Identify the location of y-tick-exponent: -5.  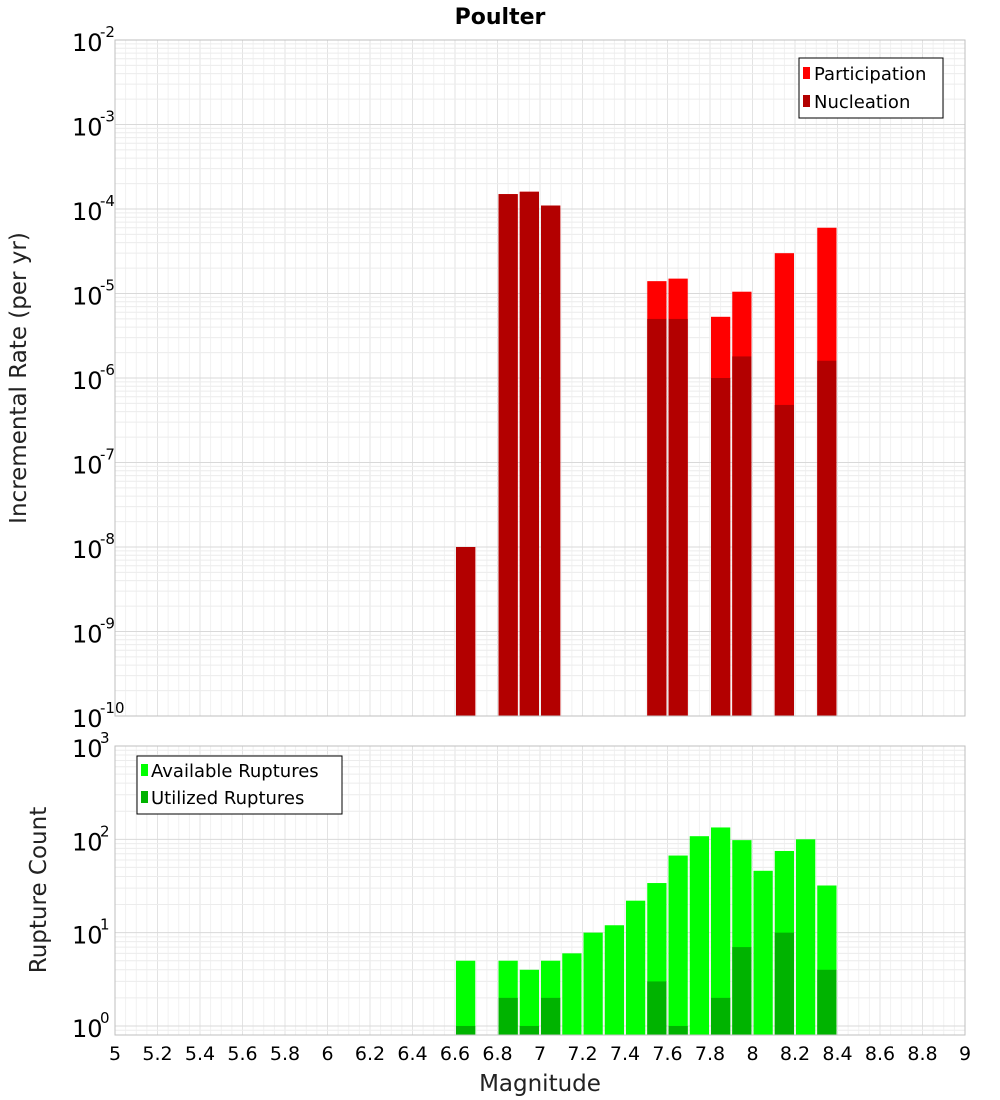
(107, 286).